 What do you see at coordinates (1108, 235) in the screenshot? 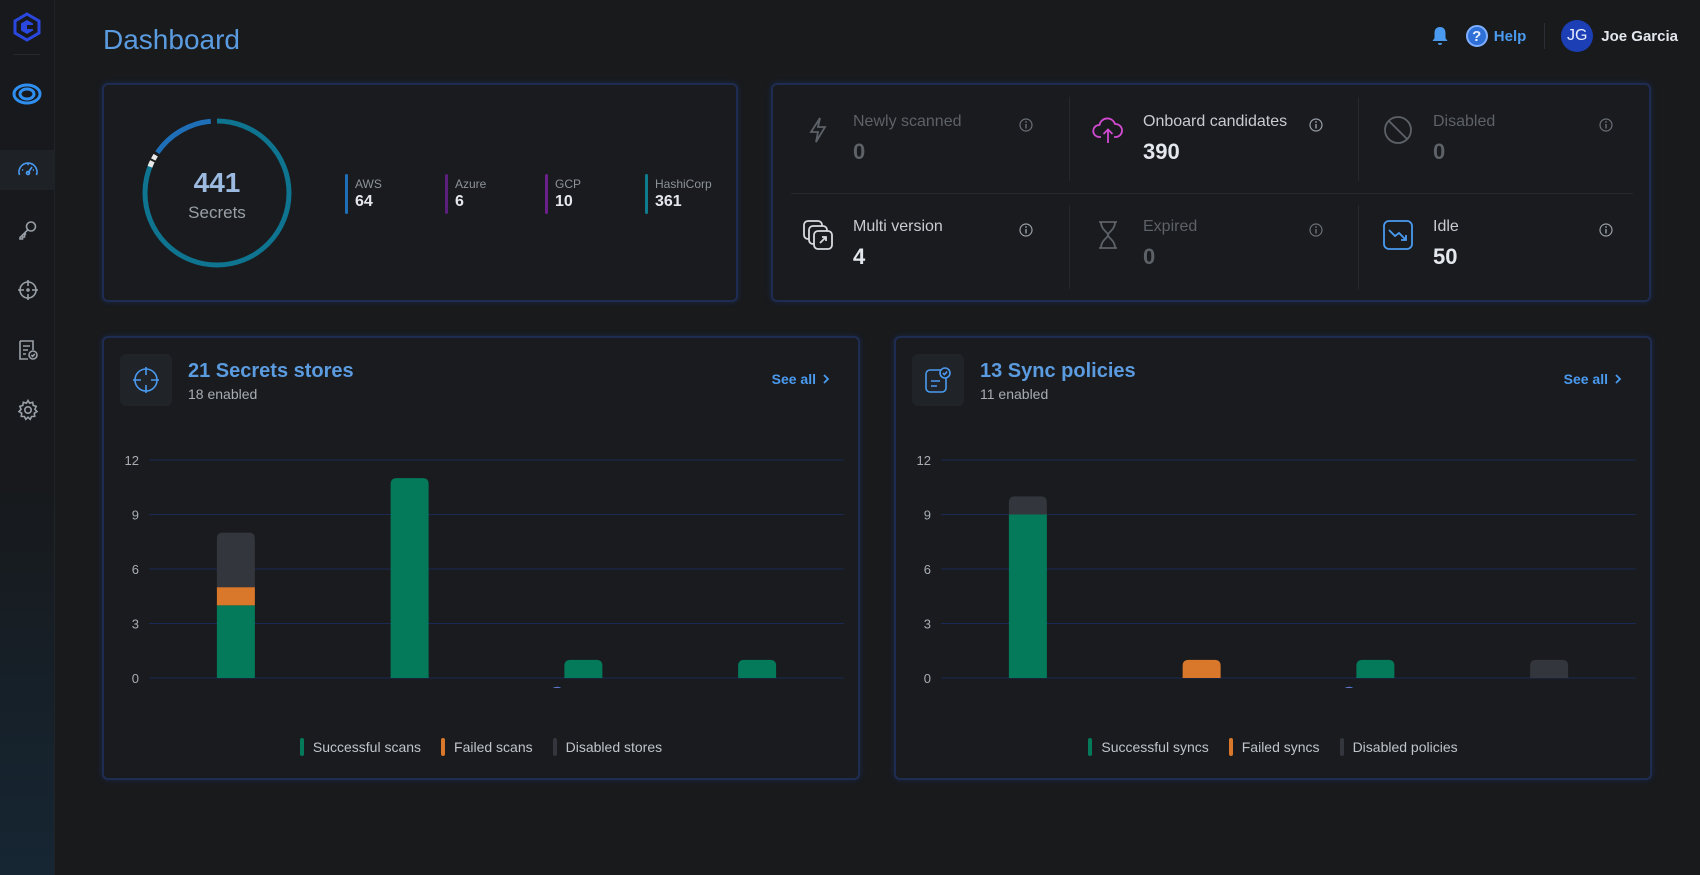
I see `hourglass-icon` at bounding box center [1108, 235].